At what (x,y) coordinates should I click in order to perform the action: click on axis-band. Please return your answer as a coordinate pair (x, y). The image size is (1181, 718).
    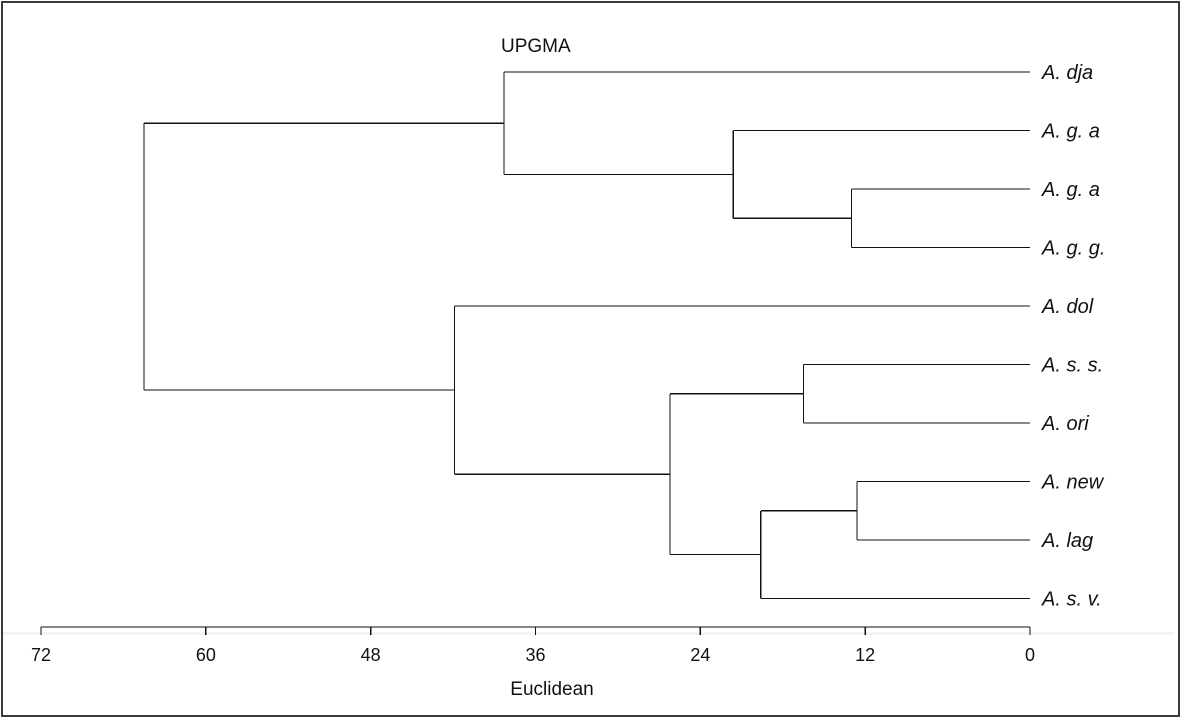
    Looking at the image, I should click on (588, 633).